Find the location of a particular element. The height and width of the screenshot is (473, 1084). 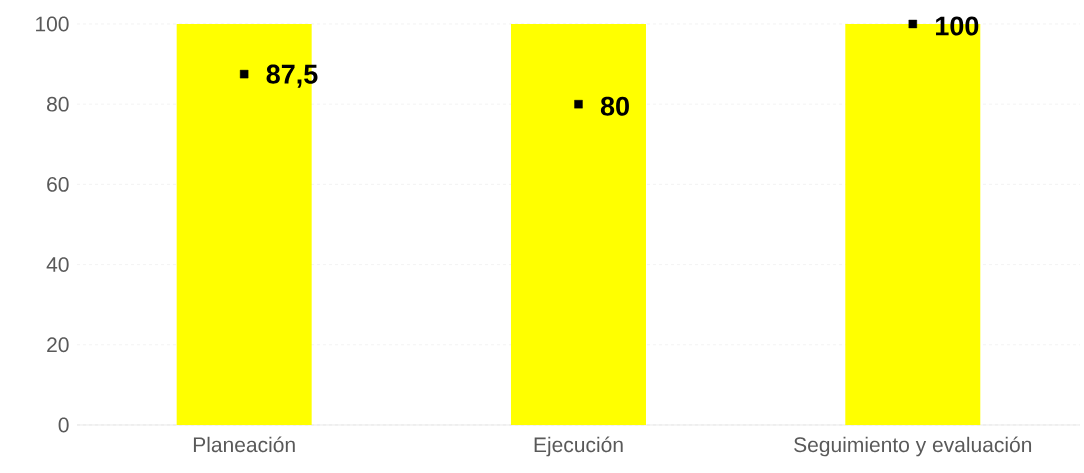

y-tick-label: 0 is located at coordinates (63, 425).